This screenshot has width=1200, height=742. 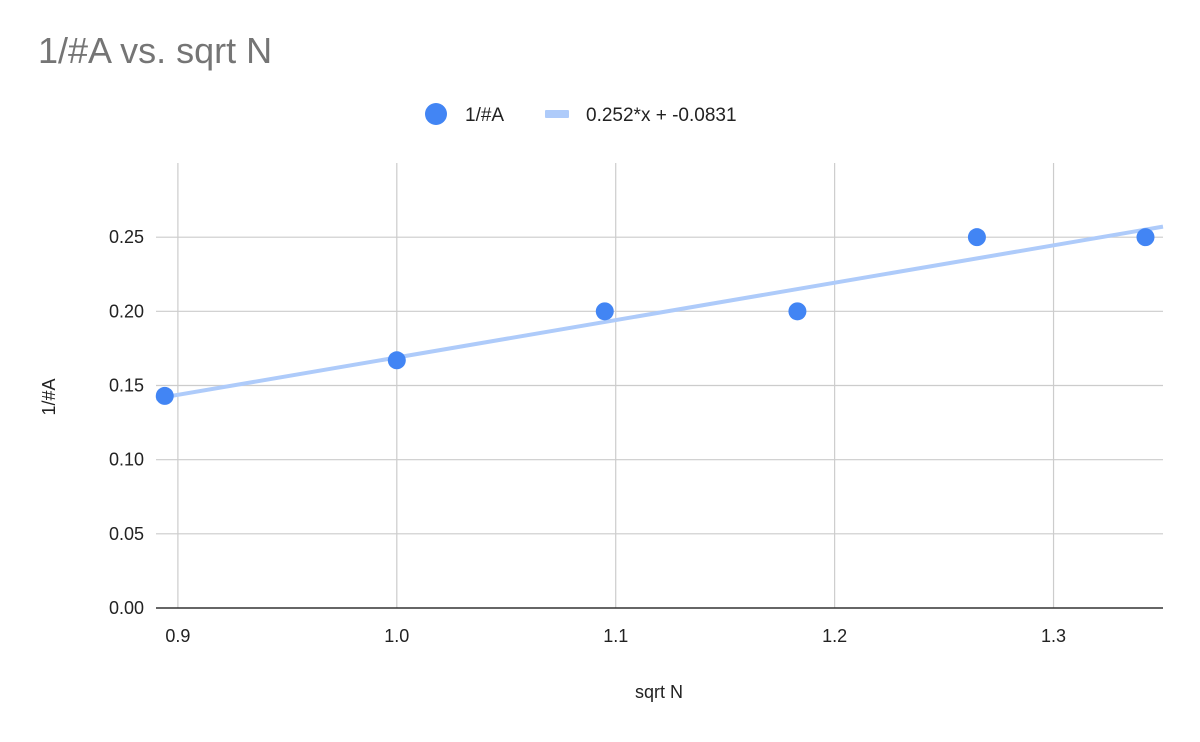 What do you see at coordinates (126, 608) in the screenshot?
I see `y-tick-label: 0.00` at bounding box center [126, 608].